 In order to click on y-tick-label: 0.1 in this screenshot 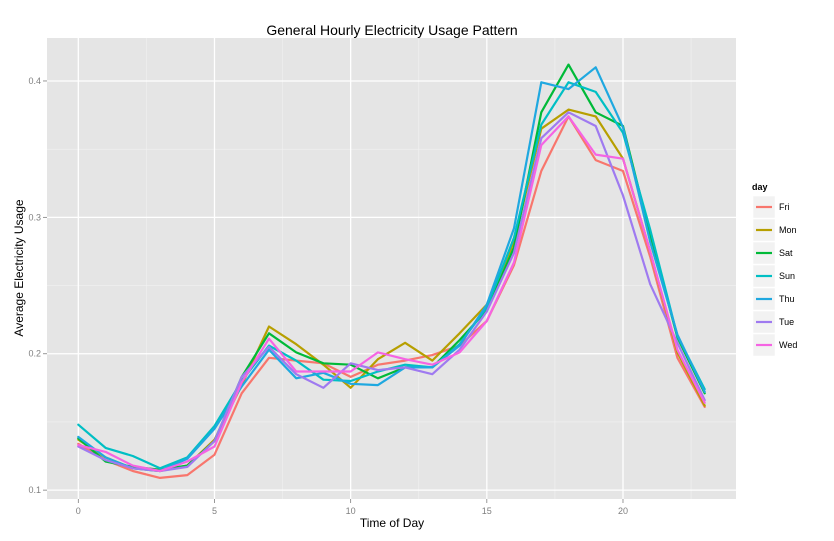, I will do `click(34, 490)`.